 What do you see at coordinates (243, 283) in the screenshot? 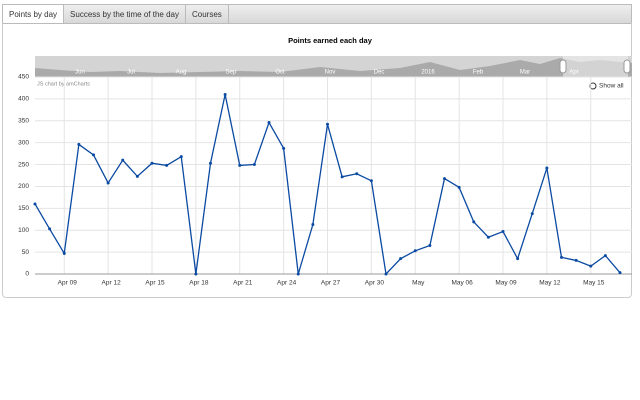
I see `x-tick-label: Apr 21` at bounding box center [243, 283].